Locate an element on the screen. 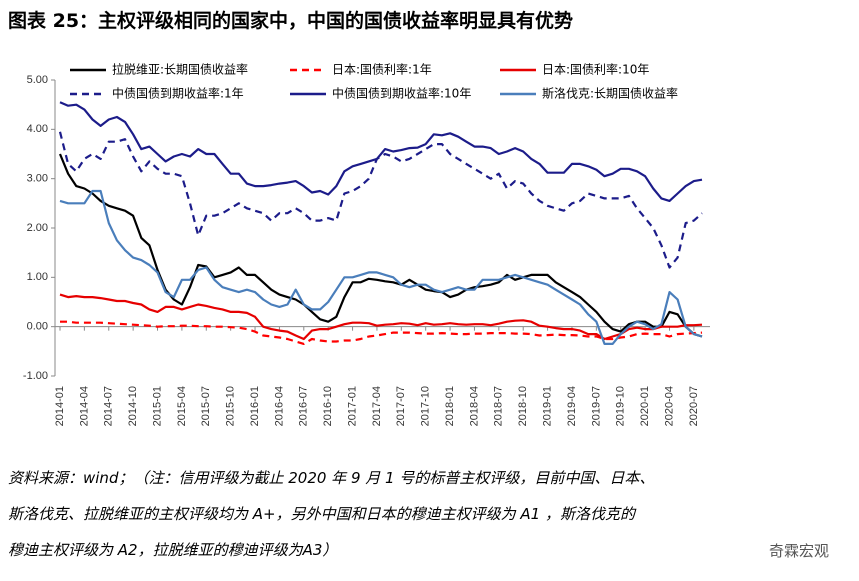 The image size is (859, 581). x-tick-label: 2015-07 is located at coordinates (206, 406).